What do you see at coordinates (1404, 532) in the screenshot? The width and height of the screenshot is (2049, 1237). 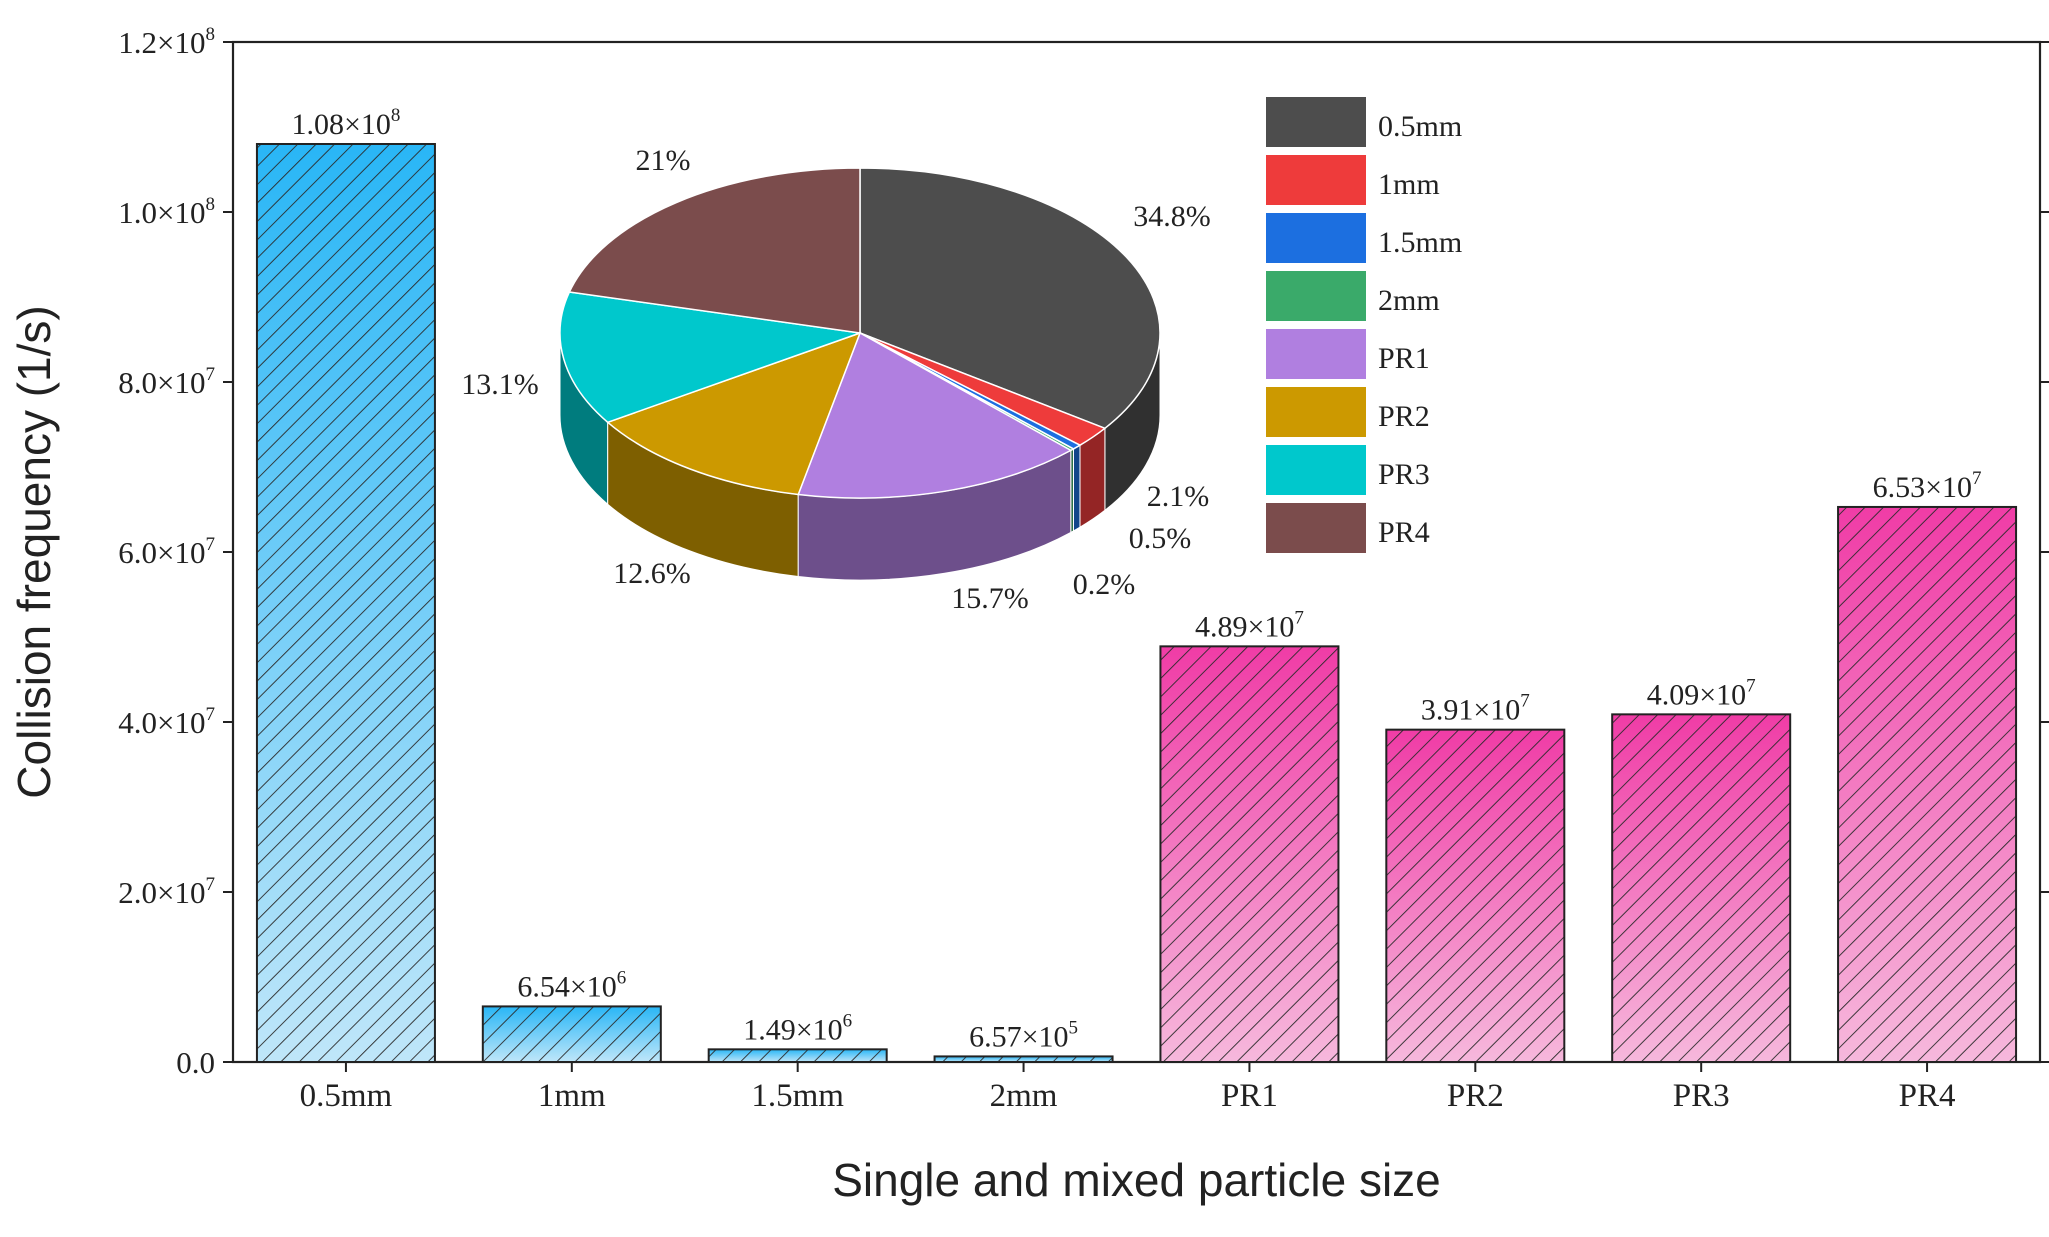 I see `legend-label: PR4` at bounding box center [1404, 532].